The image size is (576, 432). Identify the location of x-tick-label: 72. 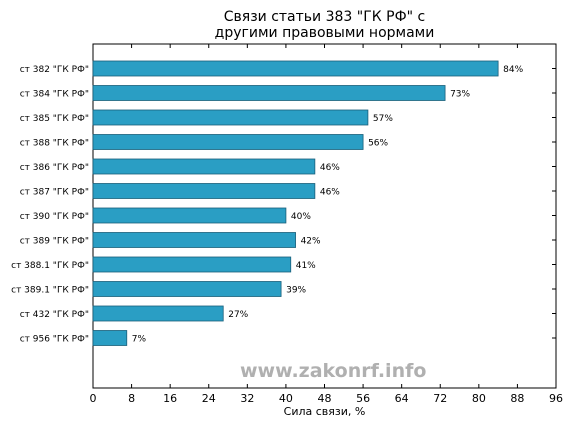
(440, 398).